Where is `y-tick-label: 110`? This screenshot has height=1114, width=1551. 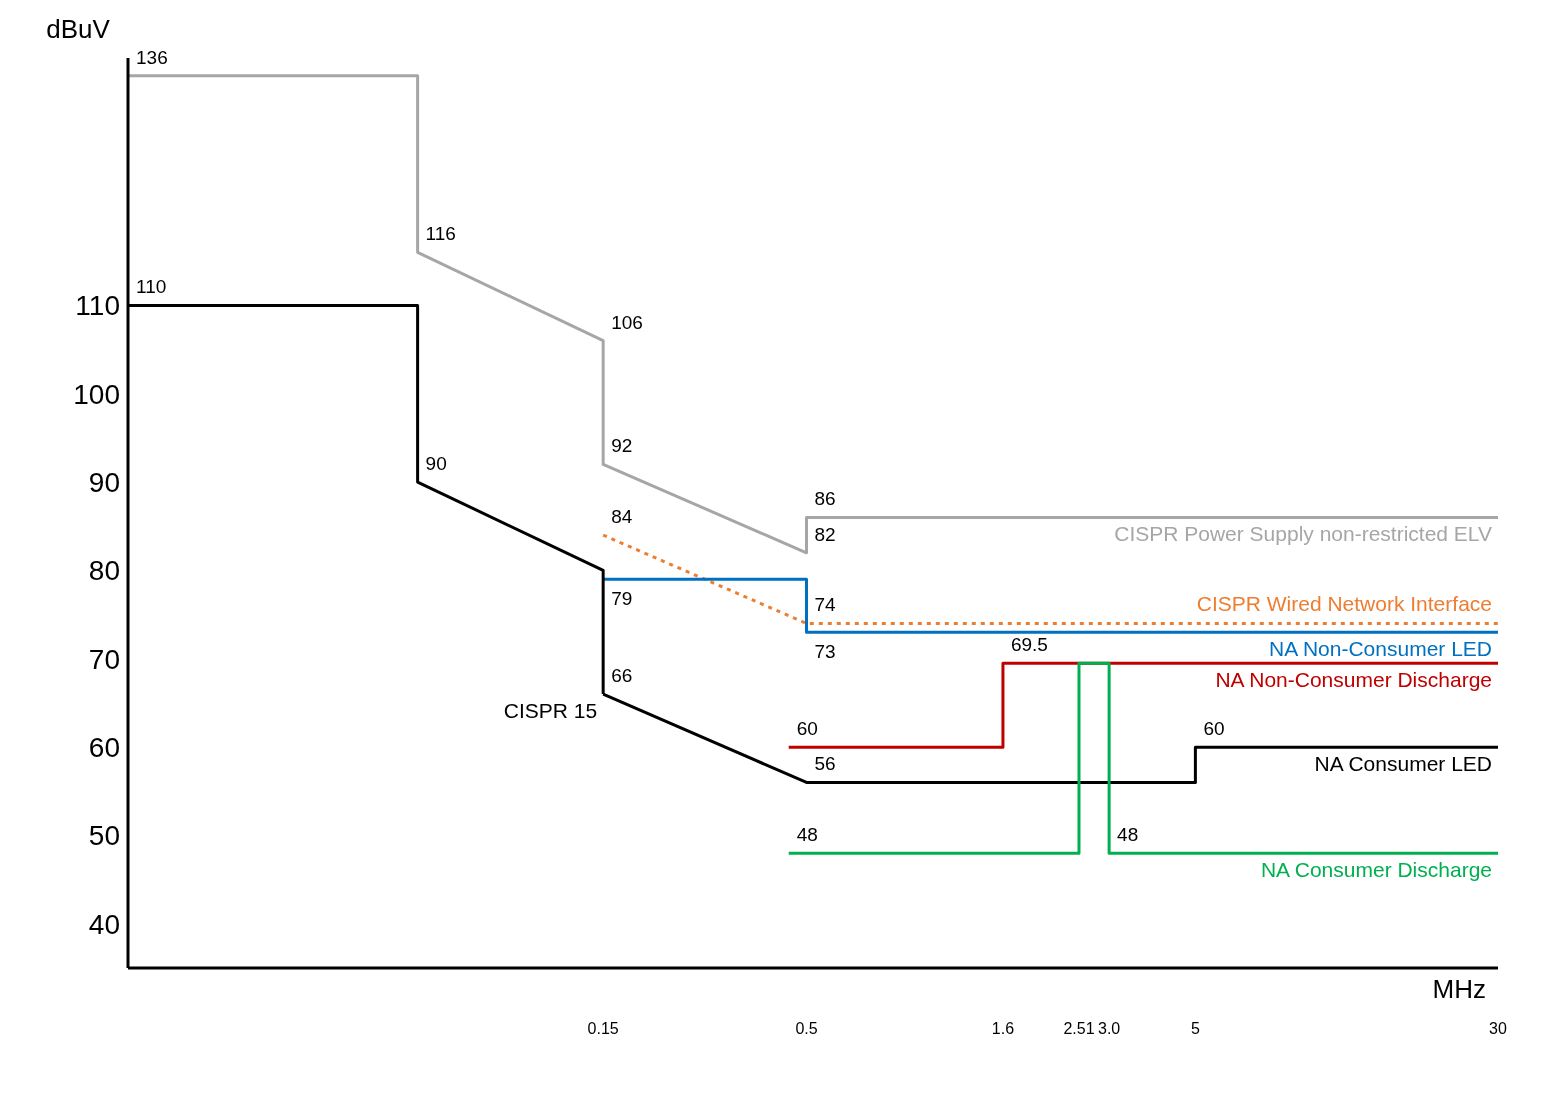 y-tick-label: 110 is located at coordinates (97, 306).